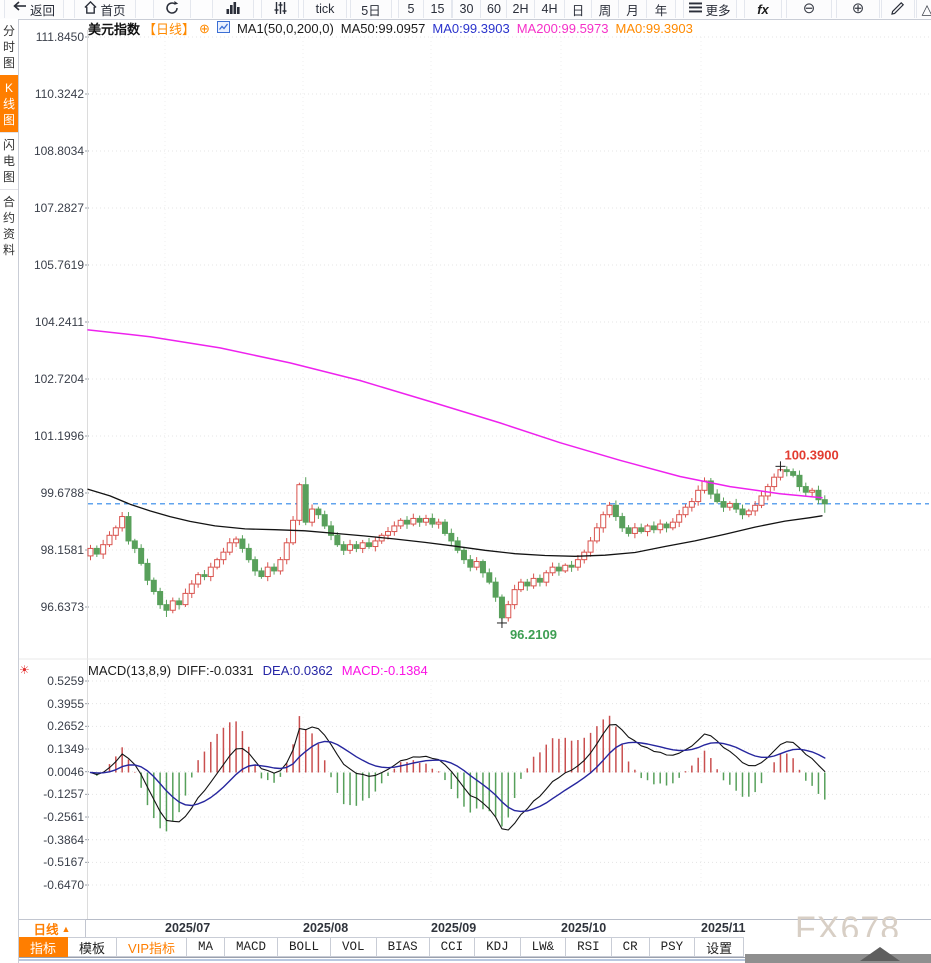  Describe the element at coordinates (204, 28) in the screenshot. I see `add-compare-icon: ⊕` at that location.